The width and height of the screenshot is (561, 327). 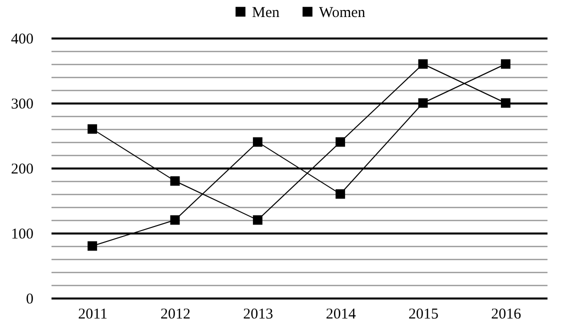 What do you see at coordinates (22, 104) in the screenshot?
I see `y-tick-label: 300` at bounding box center [22, 104].